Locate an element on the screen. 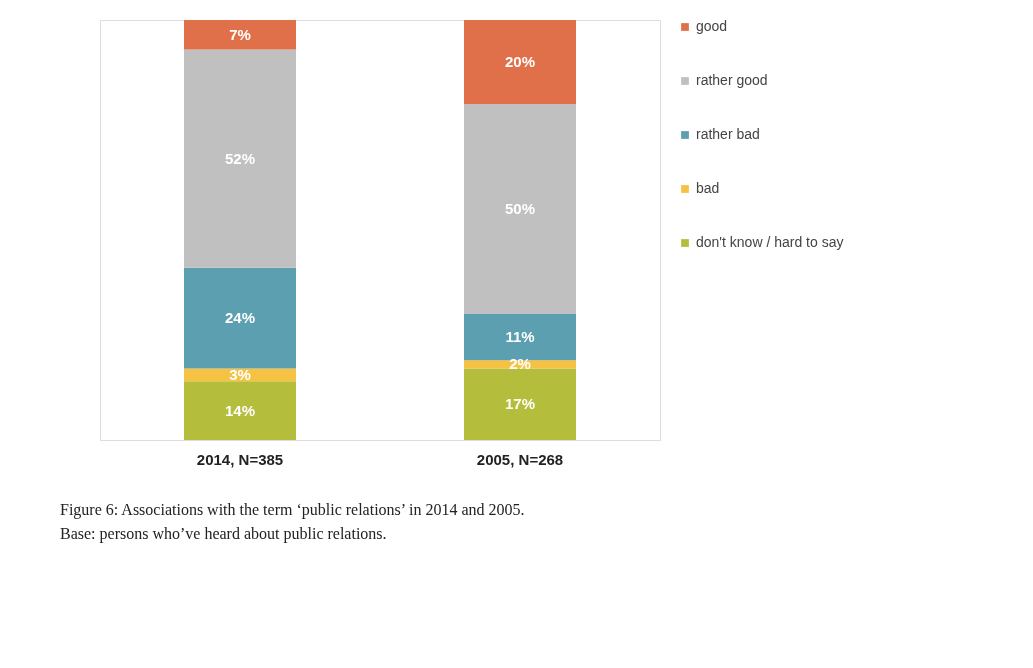 The width and height of the screenshot is (1033, 668). legend-label: bad is located at coordinates (708, 188).